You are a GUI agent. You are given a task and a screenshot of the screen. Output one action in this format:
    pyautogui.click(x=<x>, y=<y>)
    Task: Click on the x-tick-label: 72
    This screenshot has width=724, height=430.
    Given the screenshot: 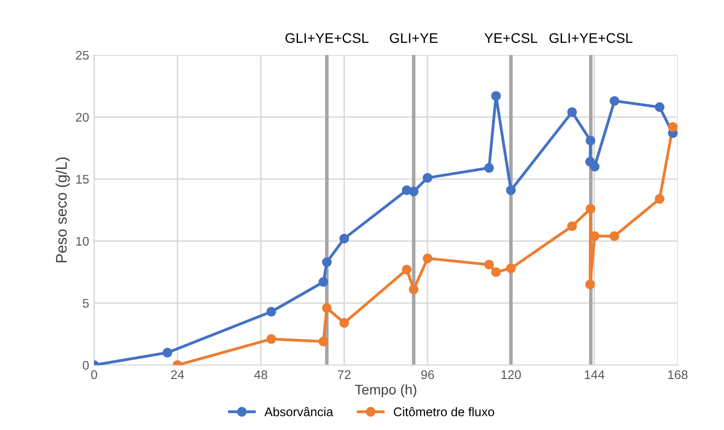 What is the action you would take?
    pyautogui.click(x=344, y=374)
    